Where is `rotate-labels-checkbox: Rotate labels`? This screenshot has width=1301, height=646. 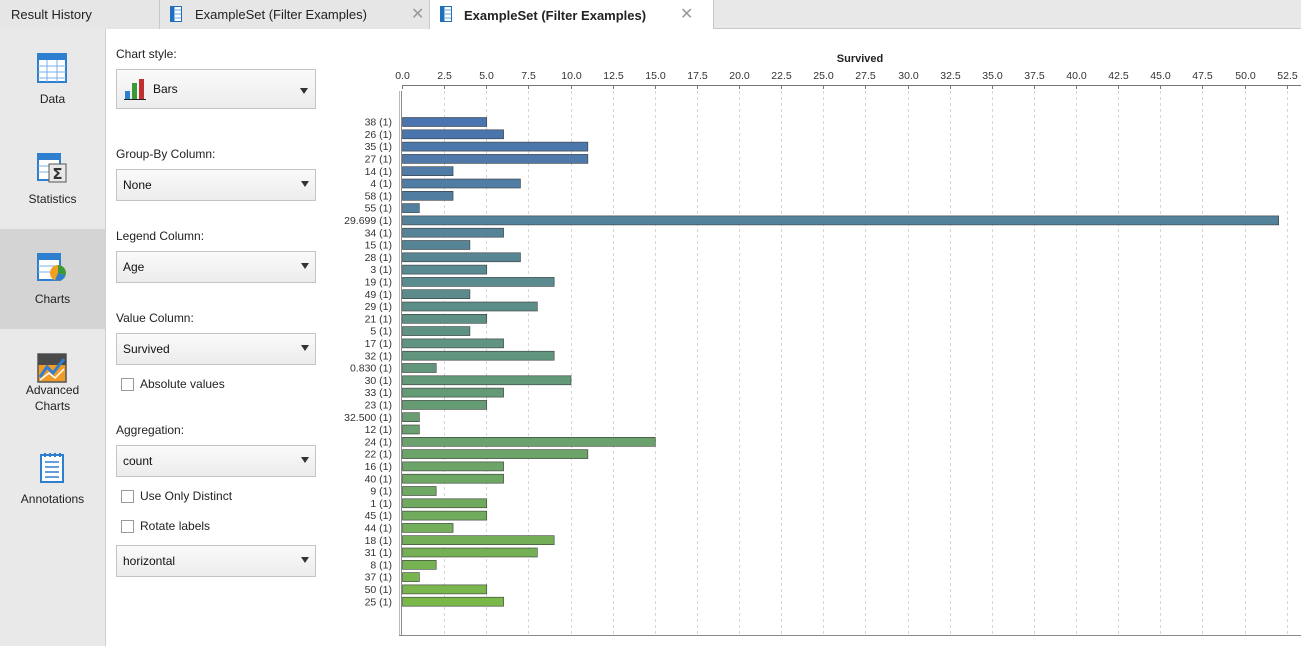 rotate-labels-checkbox: Rotate labels is located at coordinates (165, 526).